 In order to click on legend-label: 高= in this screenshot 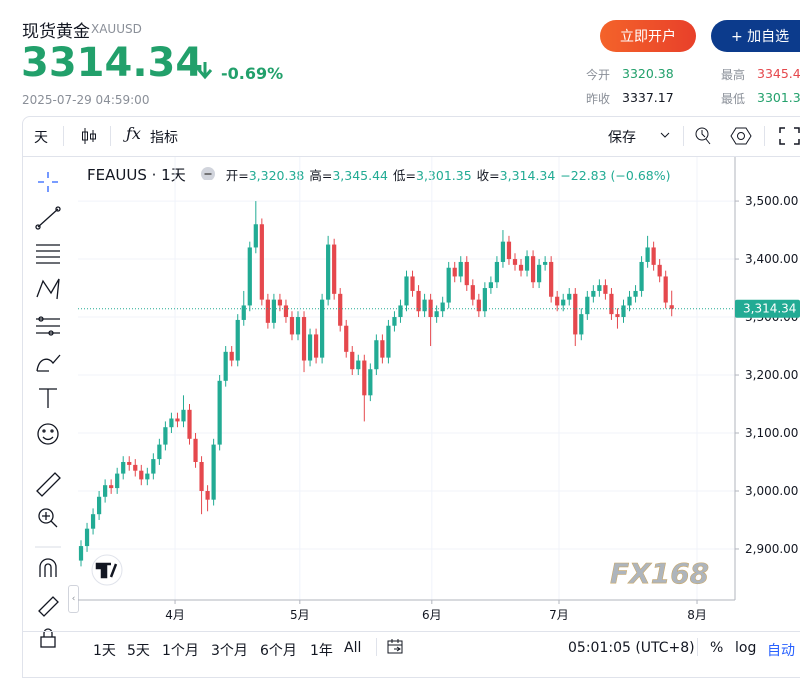, I will do `click(321, 175)`.